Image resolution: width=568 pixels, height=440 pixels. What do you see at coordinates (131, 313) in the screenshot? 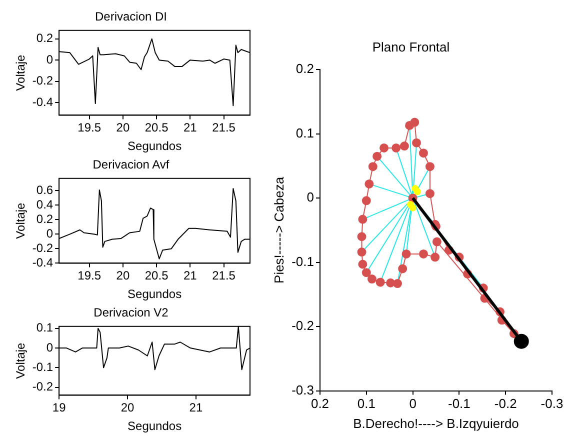
I see `chart-title: Derivacion V2` at bounding box center [131, 313].